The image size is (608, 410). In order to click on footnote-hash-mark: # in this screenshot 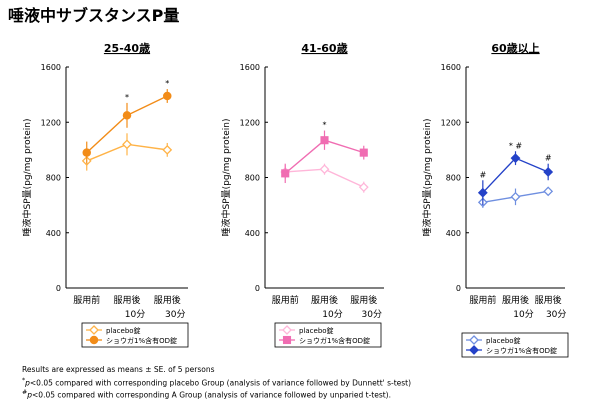, I will do `click(25, 392)`.